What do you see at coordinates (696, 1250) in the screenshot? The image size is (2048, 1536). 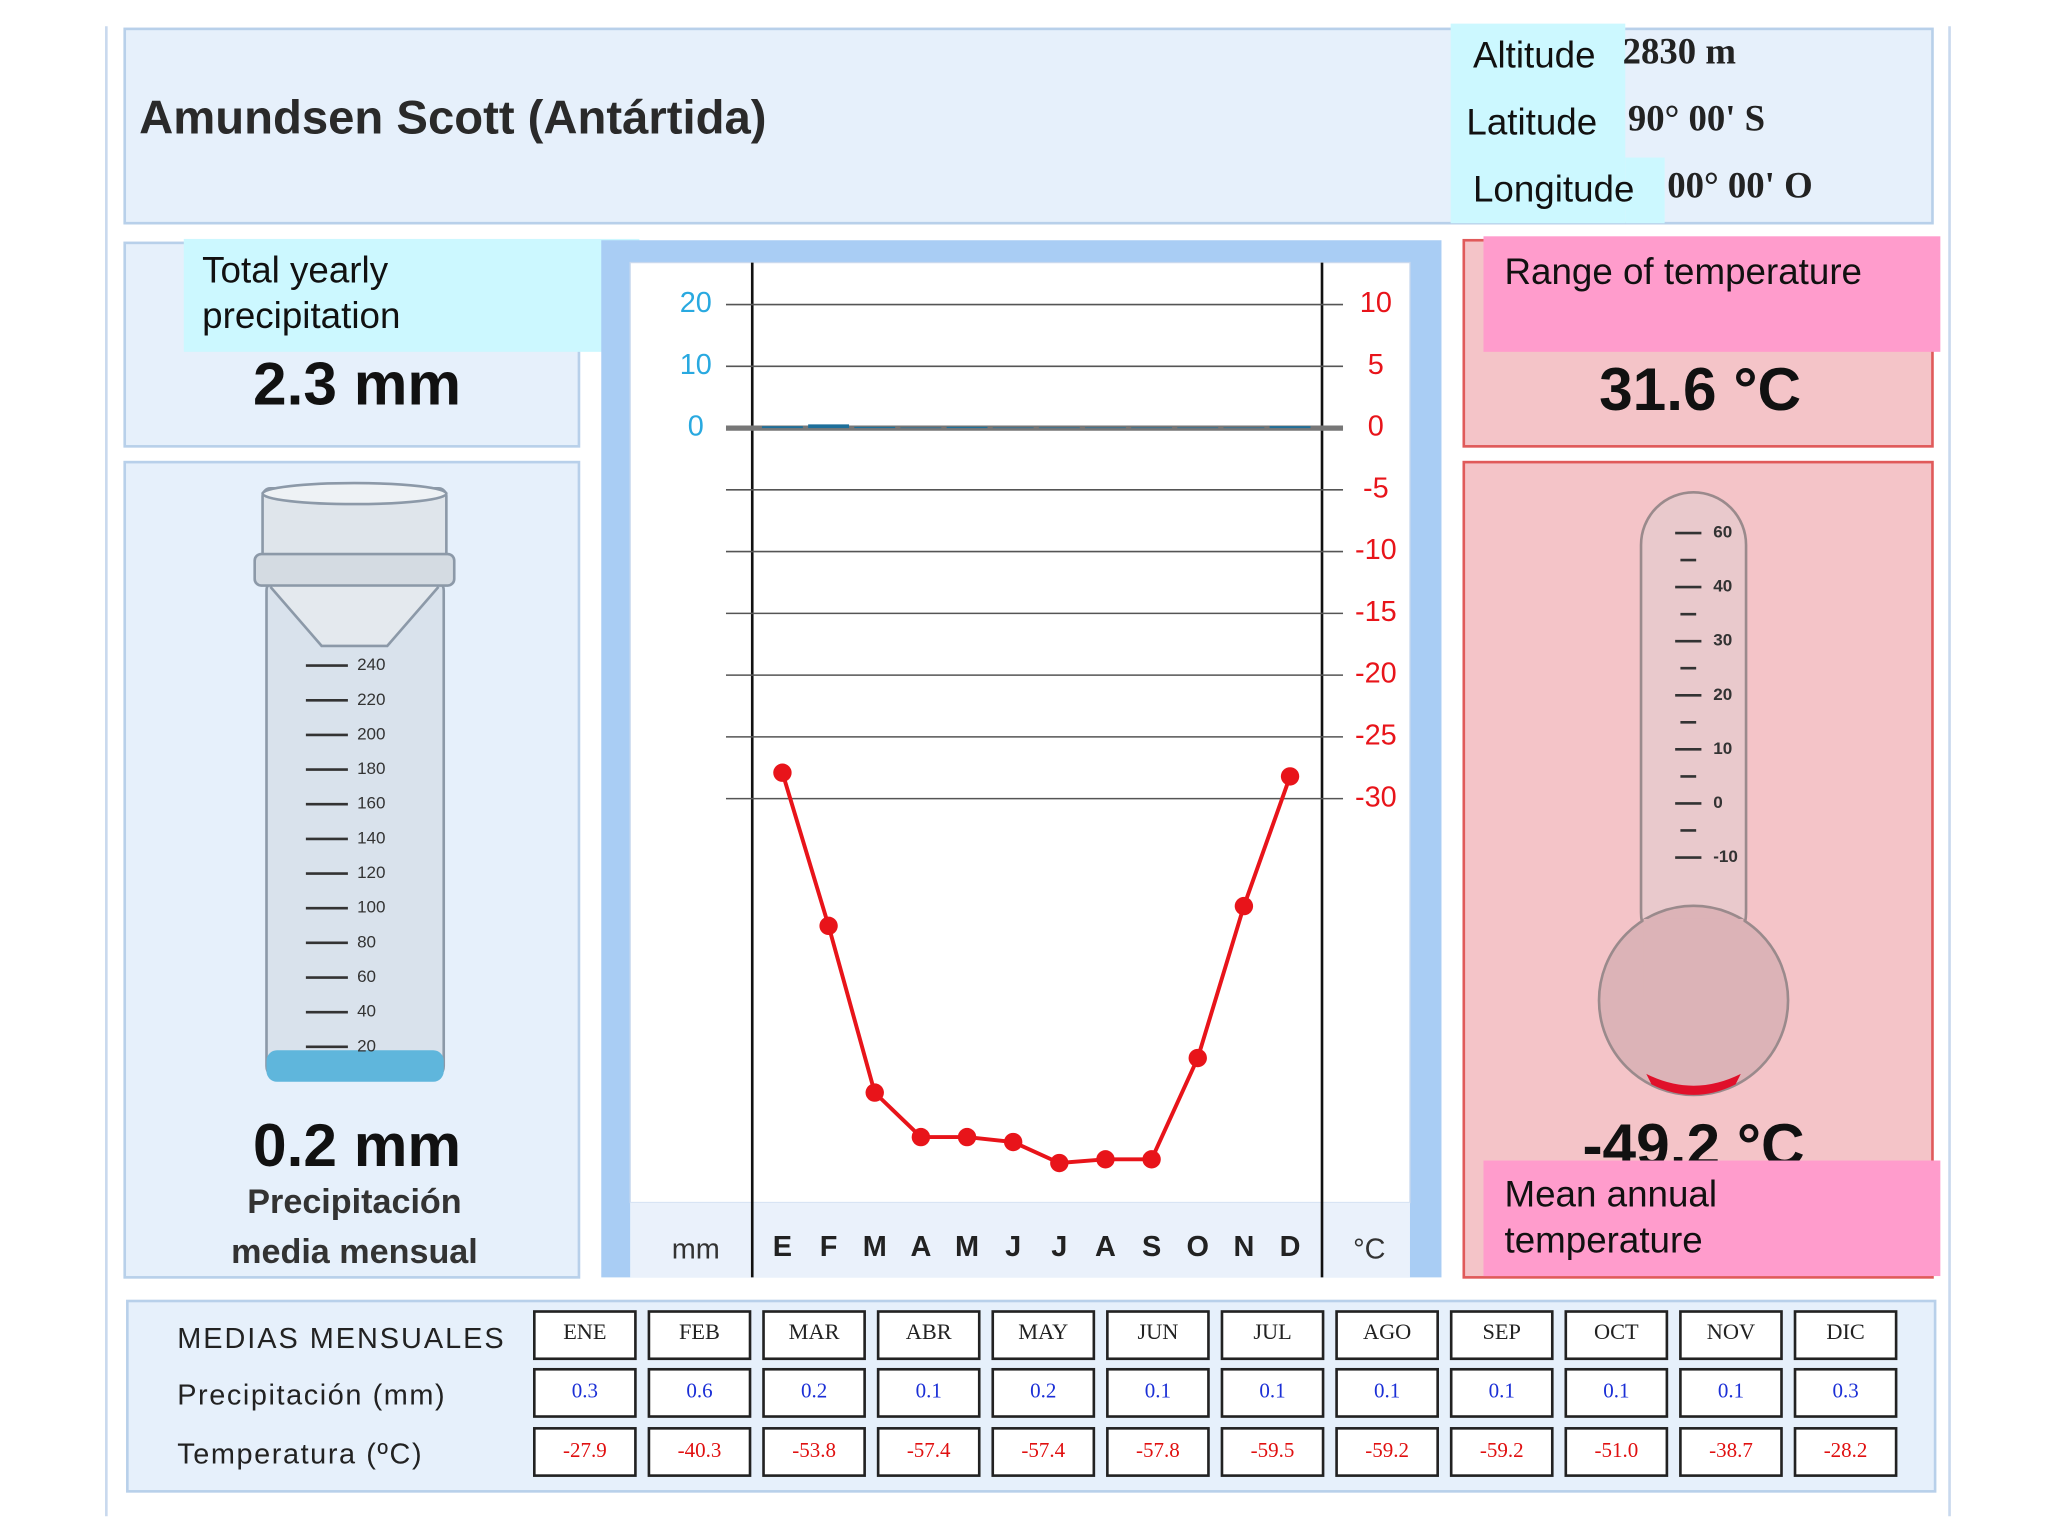 I see `y-axis-label: mm` at bounding box center [696, 1250].